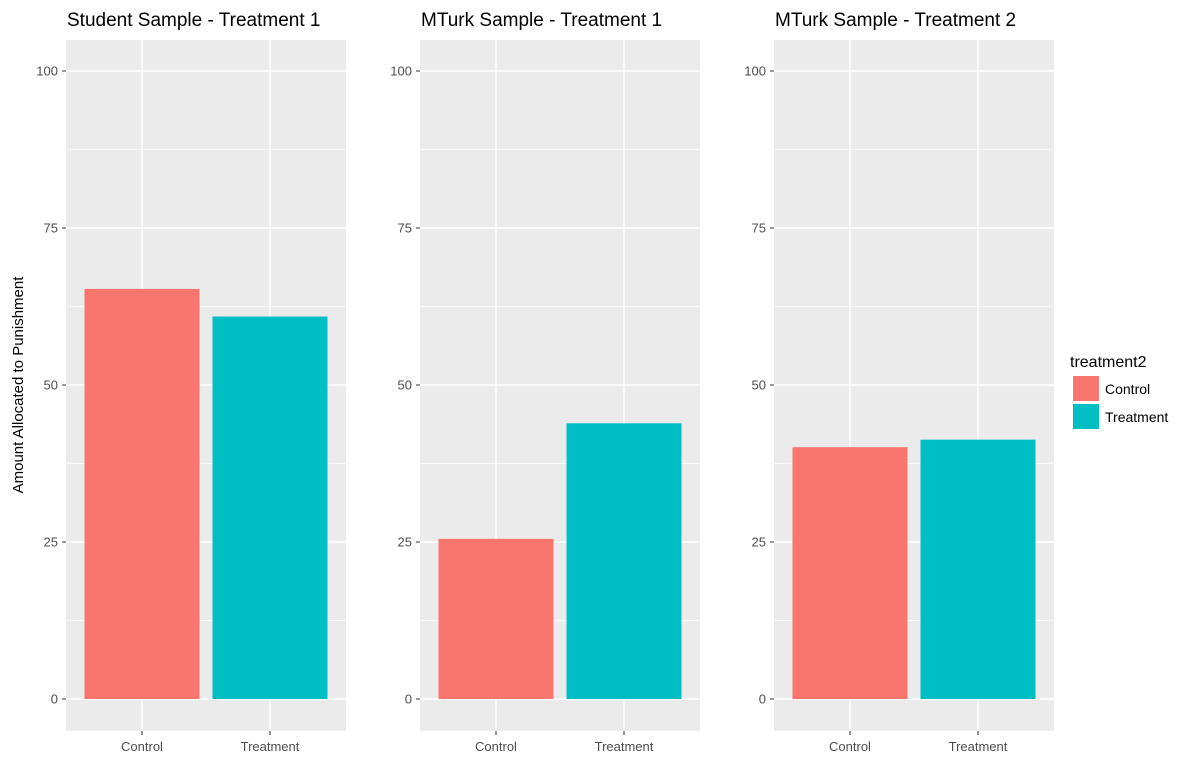 Image resolution: width=1177 pixels, height=757 pixels. Describe the element at coordinates (1086, 416) in the screenshot. I see `legend-key-treatment` at that location.